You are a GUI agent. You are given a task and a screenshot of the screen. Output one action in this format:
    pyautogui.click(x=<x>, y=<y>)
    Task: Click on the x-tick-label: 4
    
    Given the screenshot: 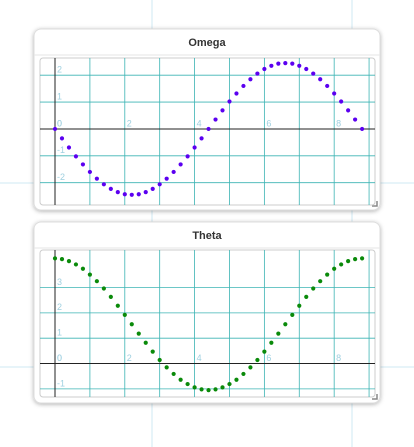 What is the action you would take?
    pyautogui.click(x=199, y=123)
    